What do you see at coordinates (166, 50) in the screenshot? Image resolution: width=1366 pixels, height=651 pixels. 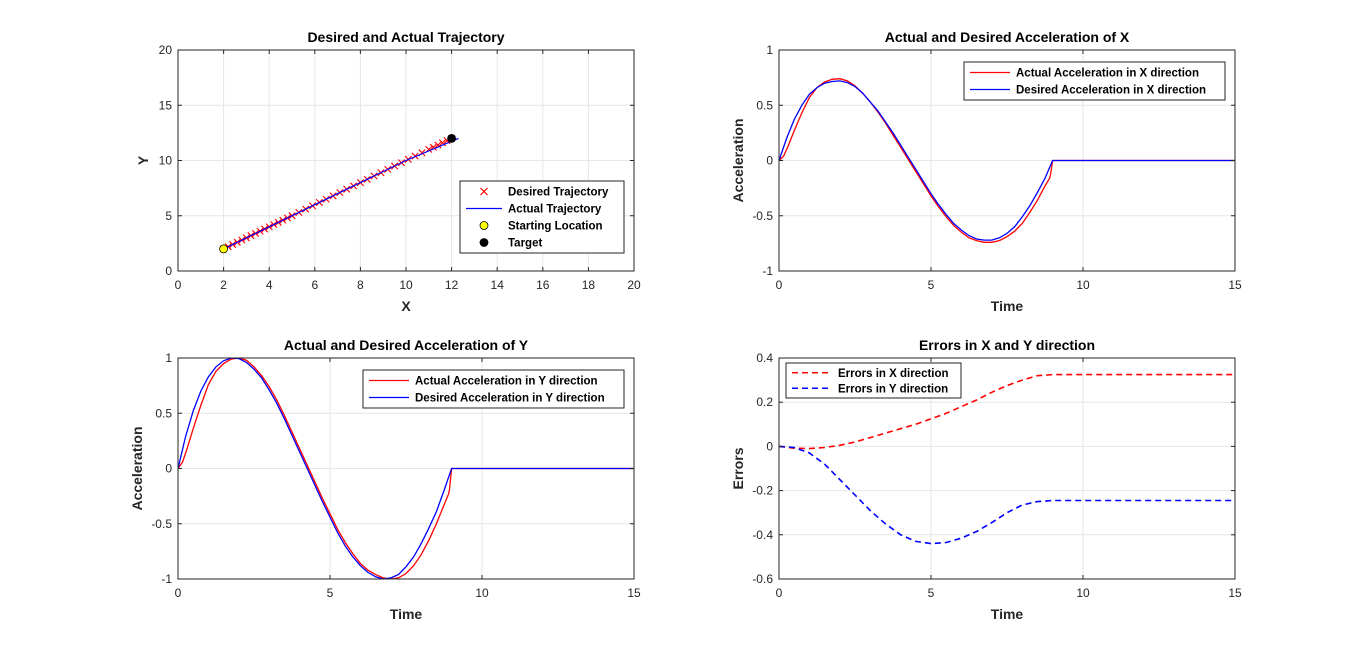 I see `y-tick-label: 20` at bounding box center [166, 50].